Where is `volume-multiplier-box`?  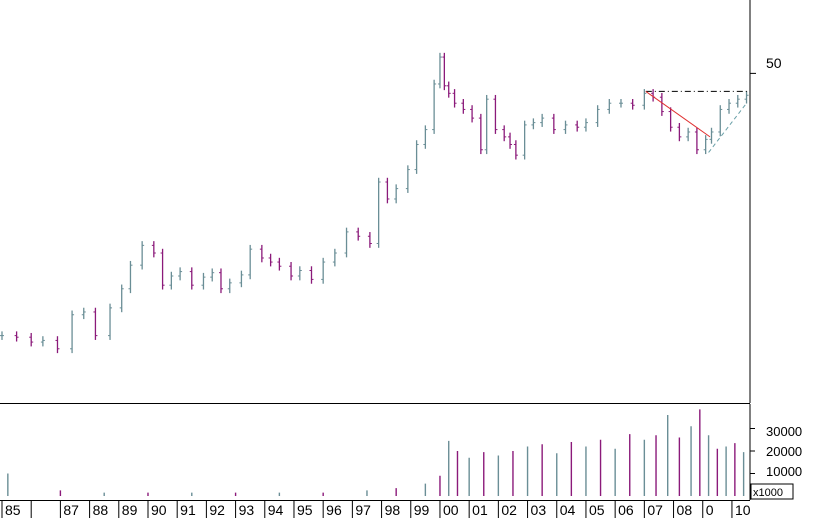 volume-multiplier-box is located at coordinates (772, 491).